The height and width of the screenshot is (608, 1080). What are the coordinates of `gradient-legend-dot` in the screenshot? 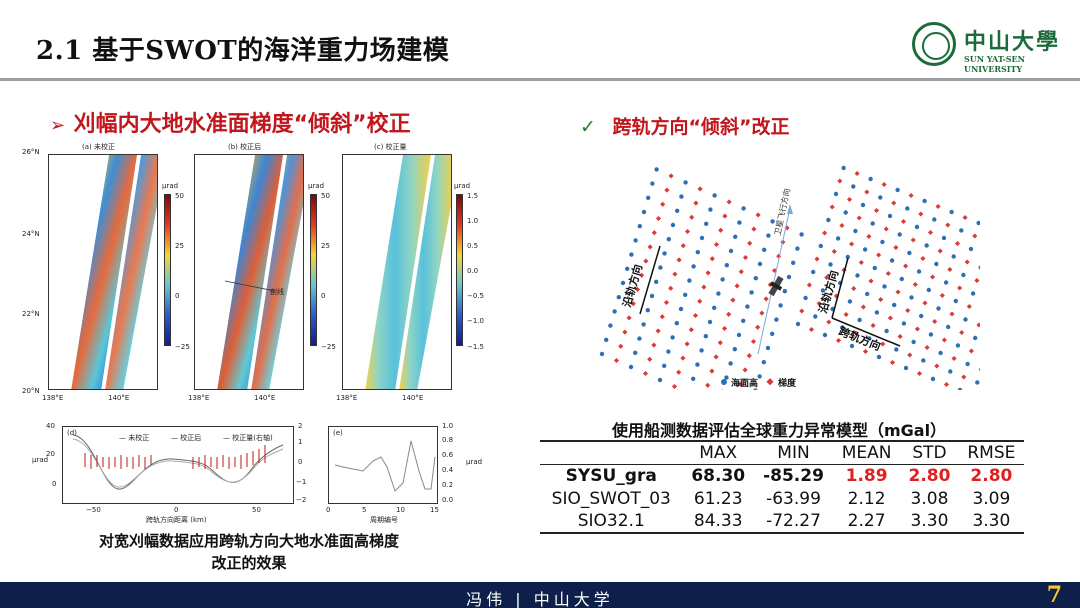 It's located at (770, 382).